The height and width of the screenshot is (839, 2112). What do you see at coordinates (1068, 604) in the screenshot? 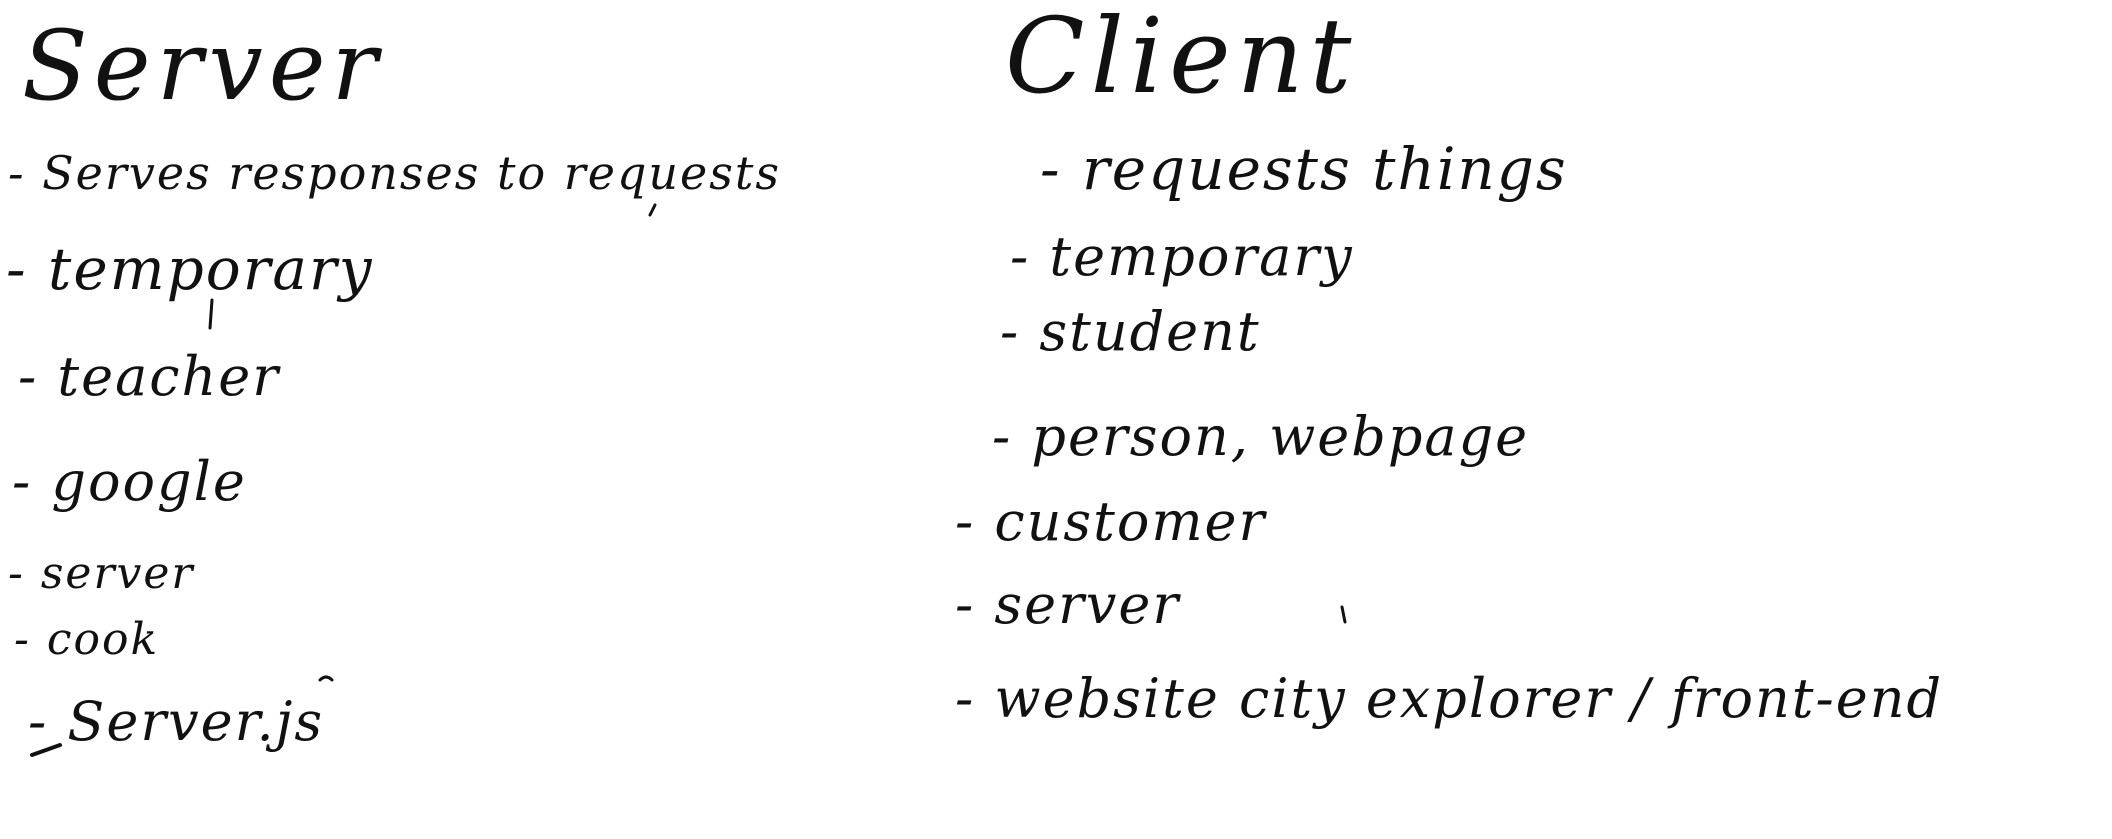
I see `client-item-server: - server` at bounding box center [1068, 604].